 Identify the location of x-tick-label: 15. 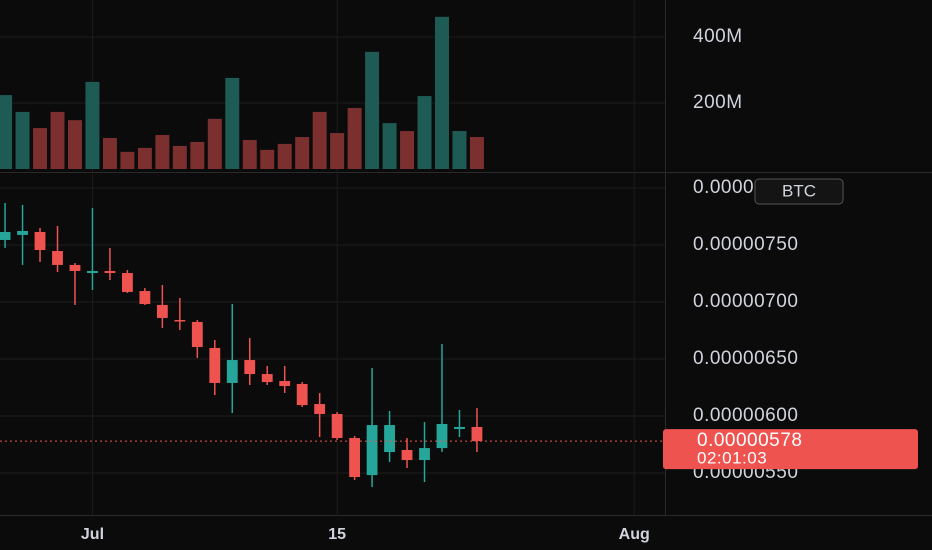
(337, 534).